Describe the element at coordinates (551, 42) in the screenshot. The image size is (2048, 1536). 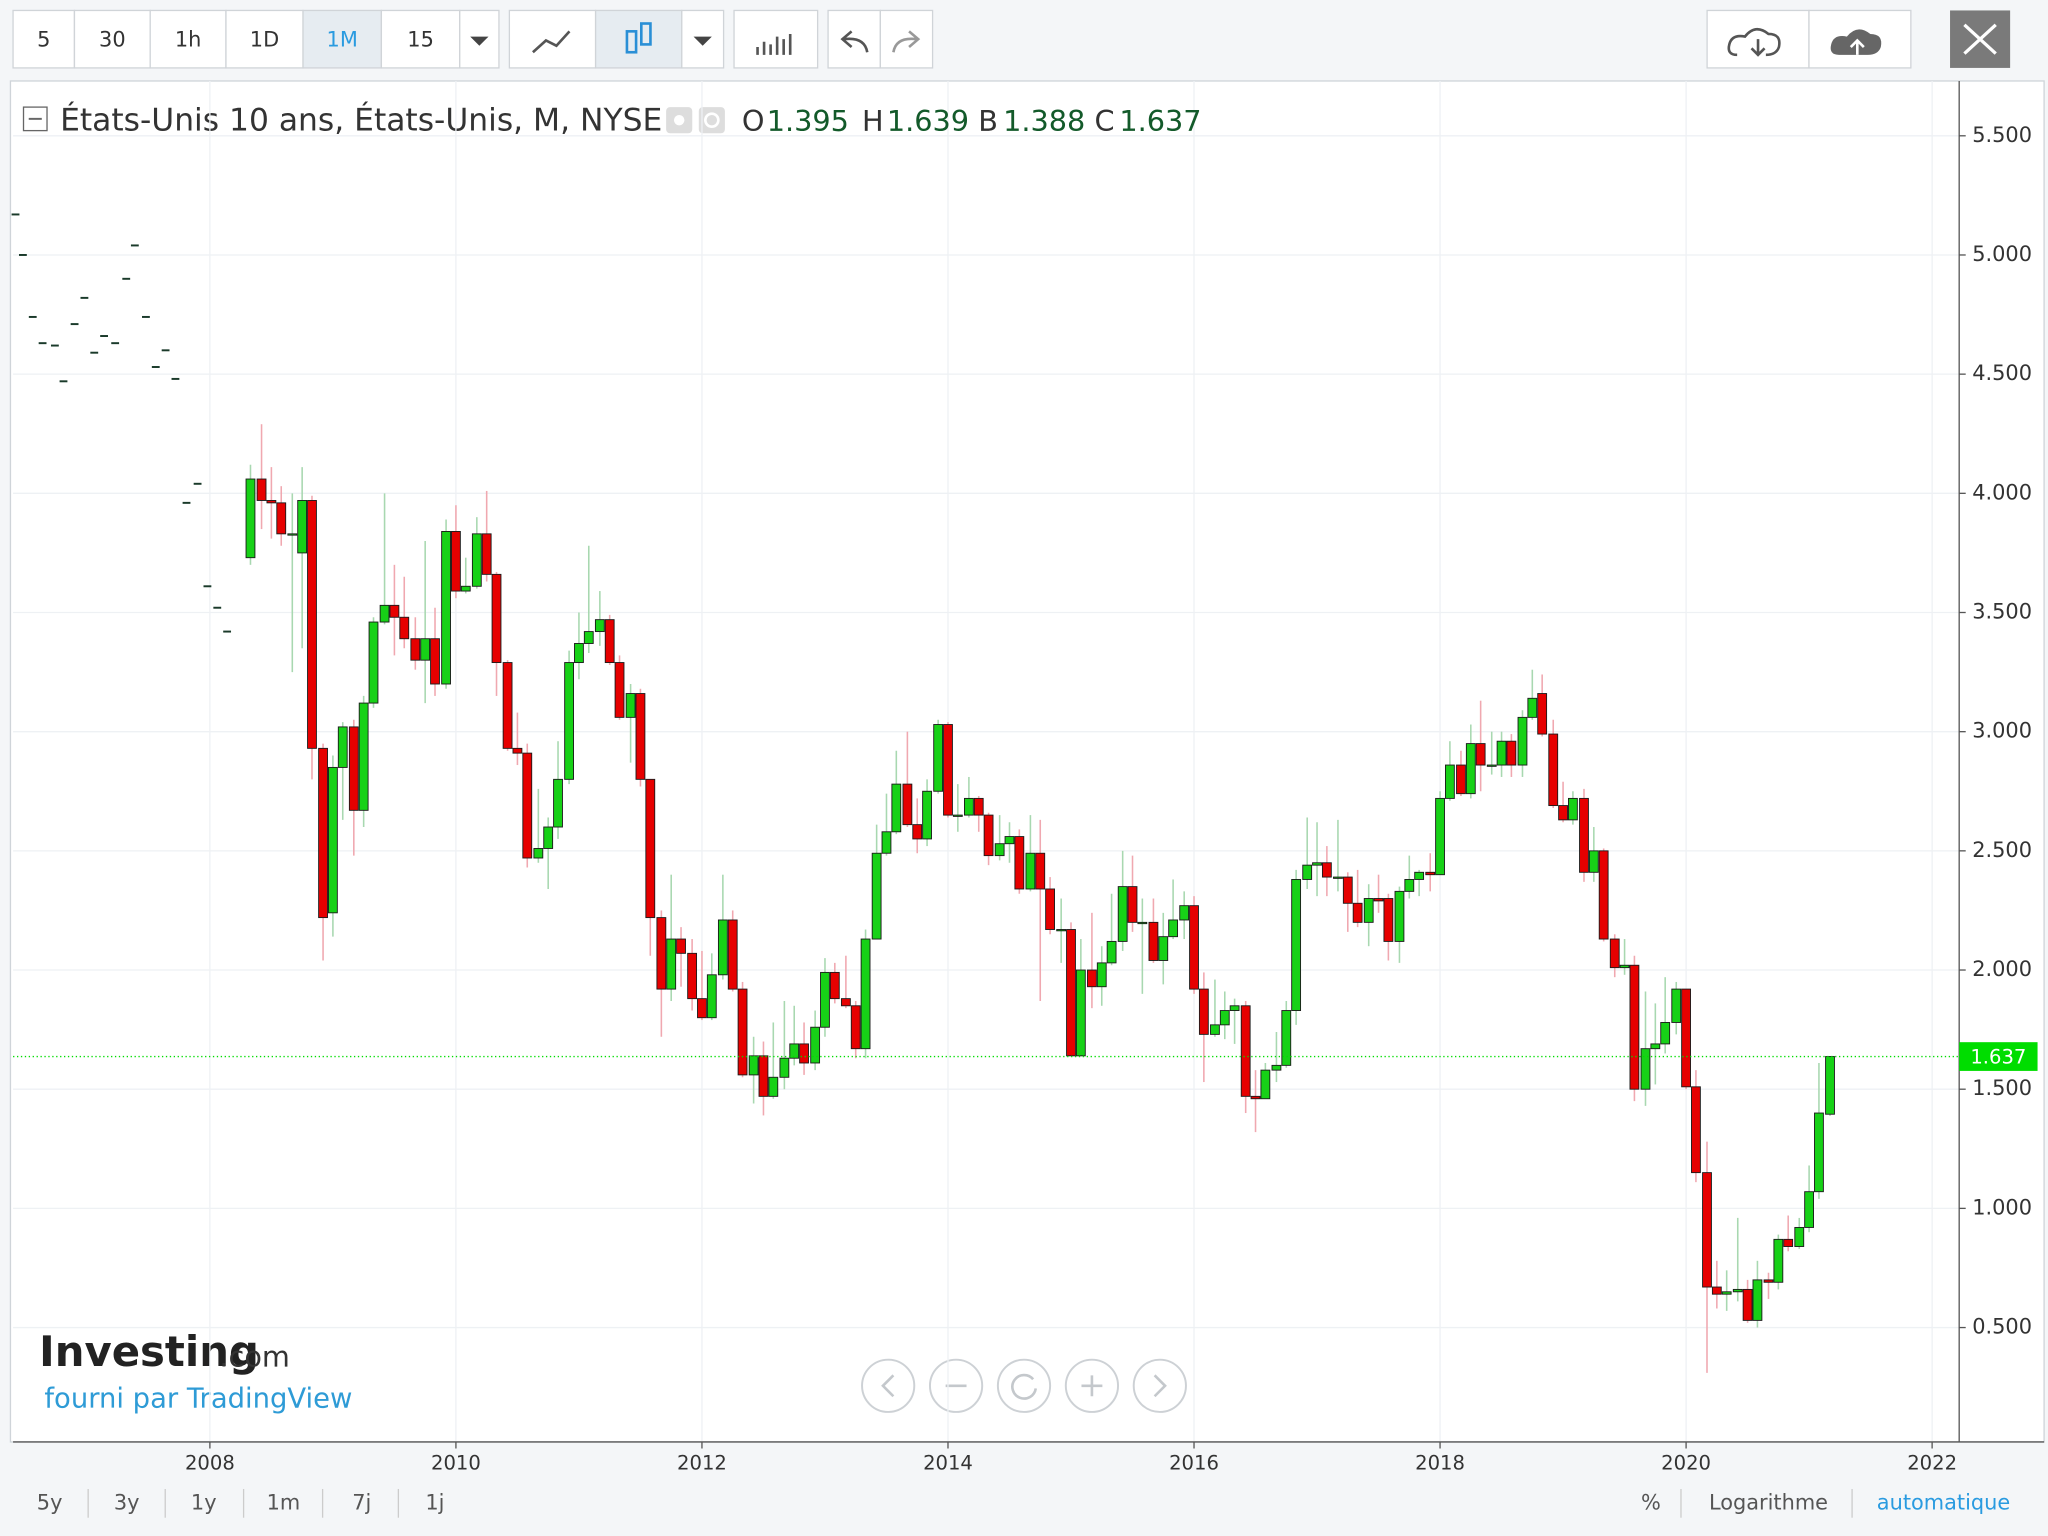
I see `line-icon` at that location.